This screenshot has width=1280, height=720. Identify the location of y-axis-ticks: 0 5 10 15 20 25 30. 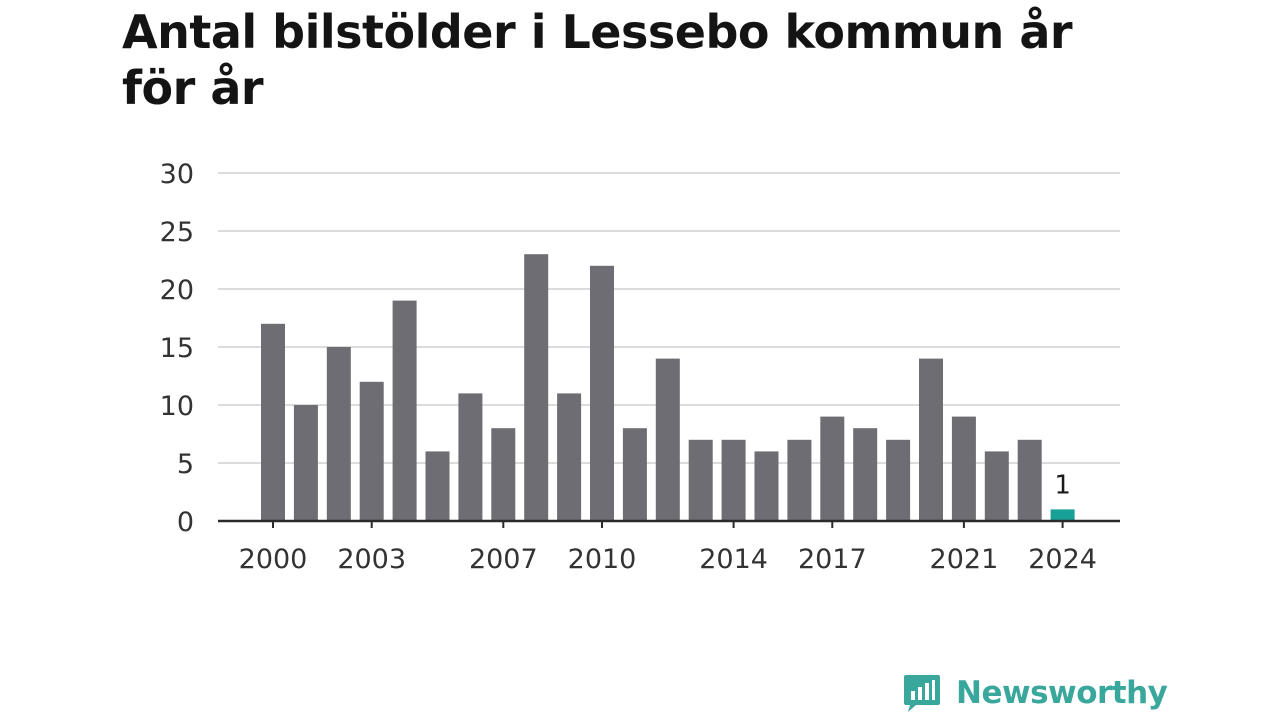
(177, 348).